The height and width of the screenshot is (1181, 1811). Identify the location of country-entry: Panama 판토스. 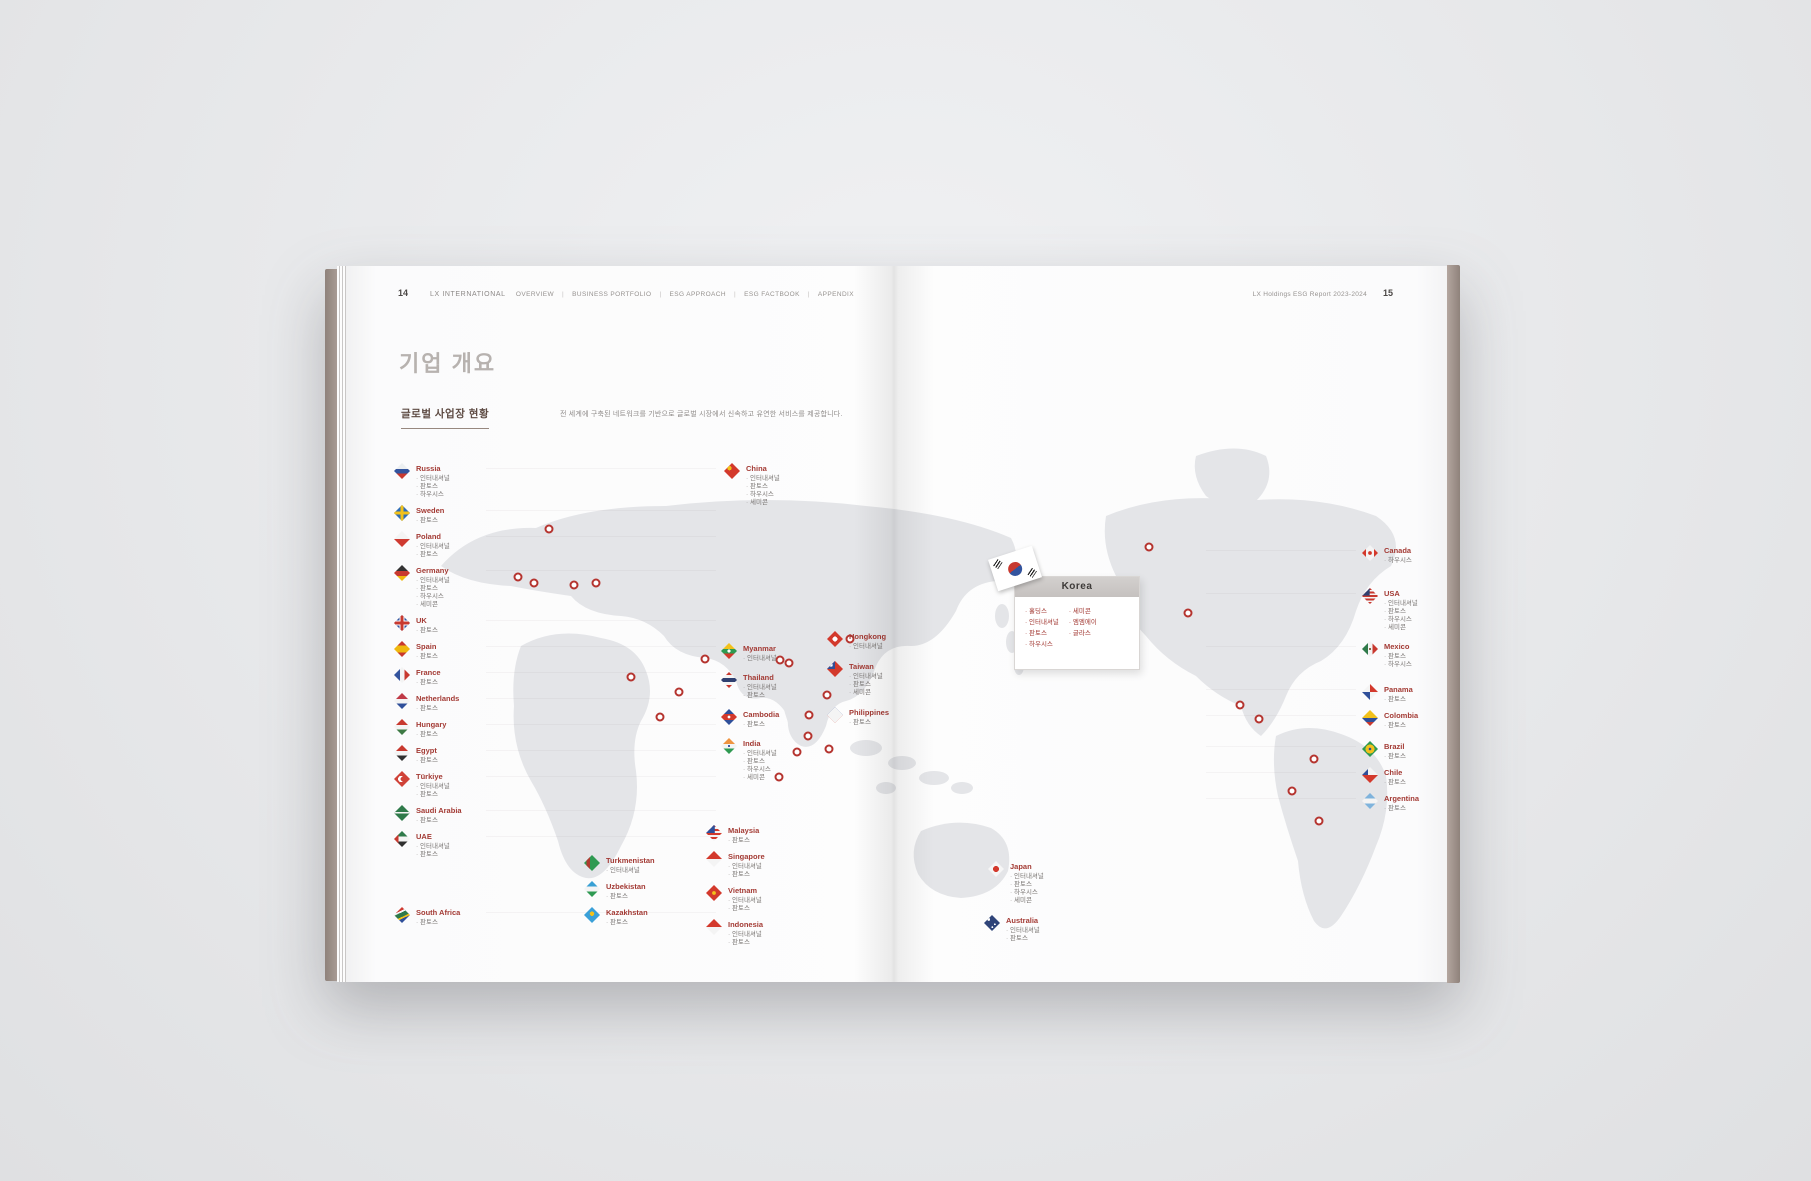
(1312, 693).